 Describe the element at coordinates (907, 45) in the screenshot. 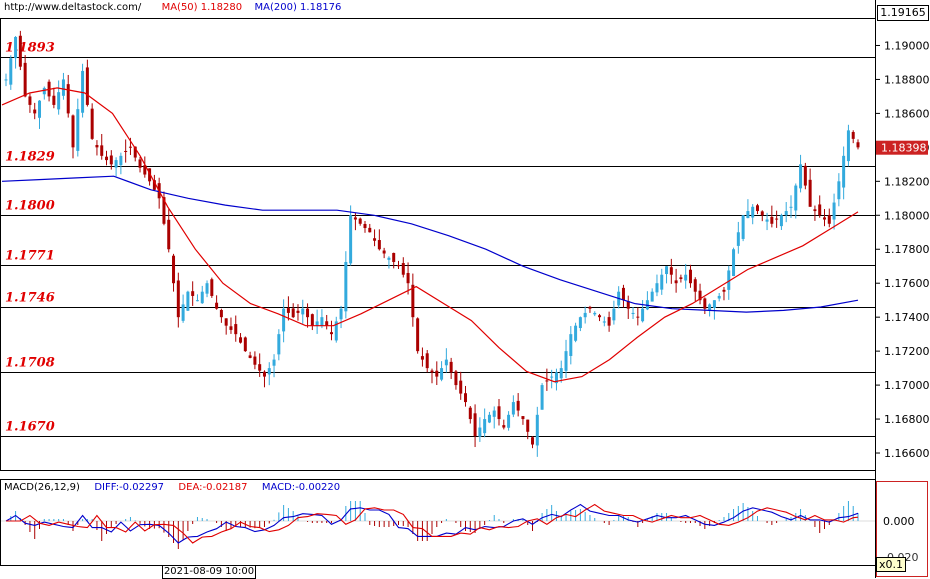

I see `y-tick-label: 1.19000` at that location.